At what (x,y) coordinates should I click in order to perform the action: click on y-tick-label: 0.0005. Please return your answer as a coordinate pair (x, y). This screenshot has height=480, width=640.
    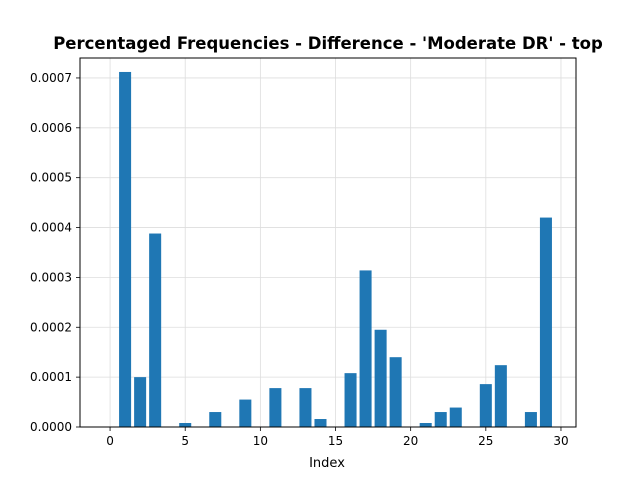
    Looking at the image, I should click on (51, 178).